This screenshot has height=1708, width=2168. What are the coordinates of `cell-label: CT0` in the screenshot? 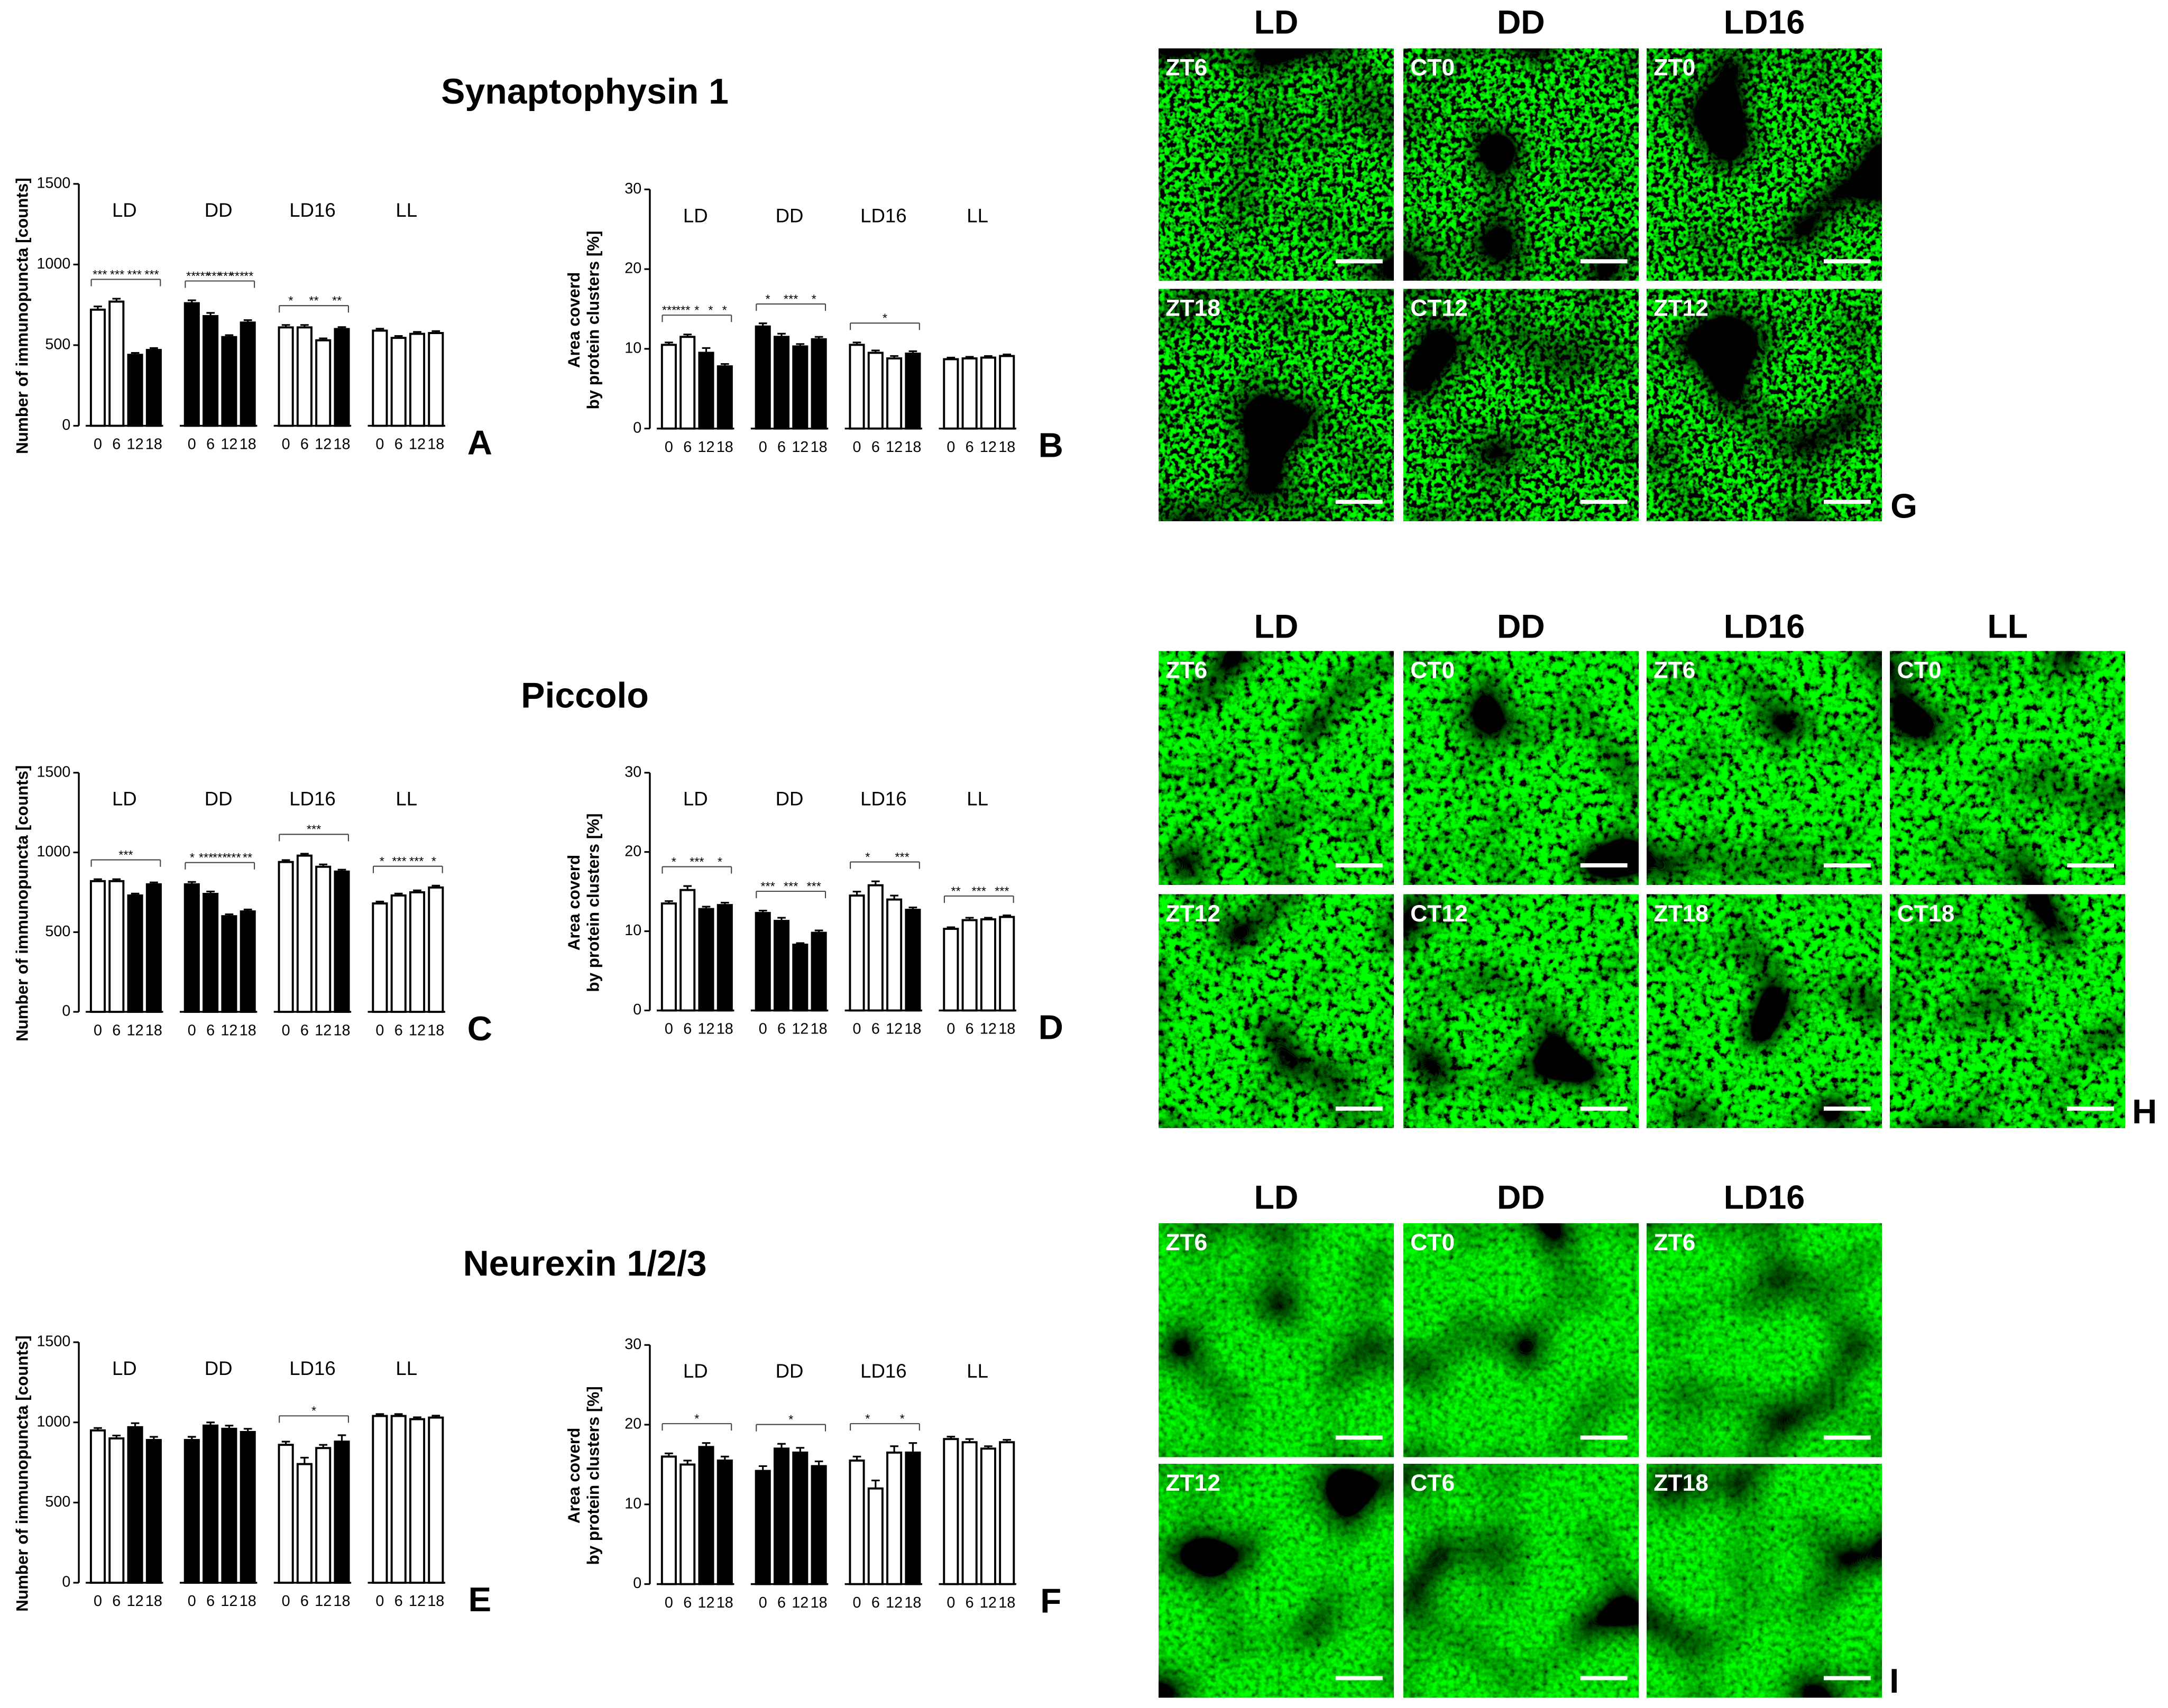 It's located at (1432, 1243).